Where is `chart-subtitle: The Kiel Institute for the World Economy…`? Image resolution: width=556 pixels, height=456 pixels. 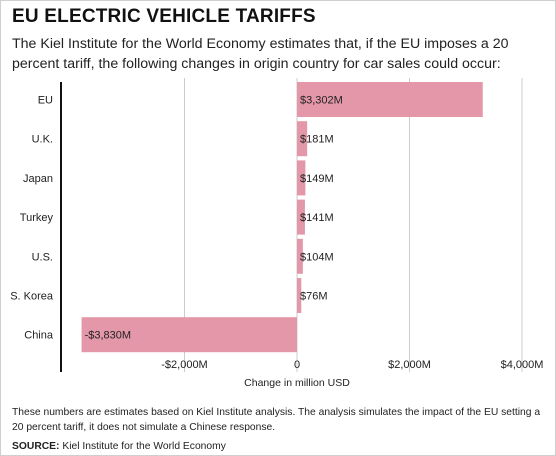
chart-subtitle: The Kiel Institute for the World Economy… is located at coordinates (260, 54).